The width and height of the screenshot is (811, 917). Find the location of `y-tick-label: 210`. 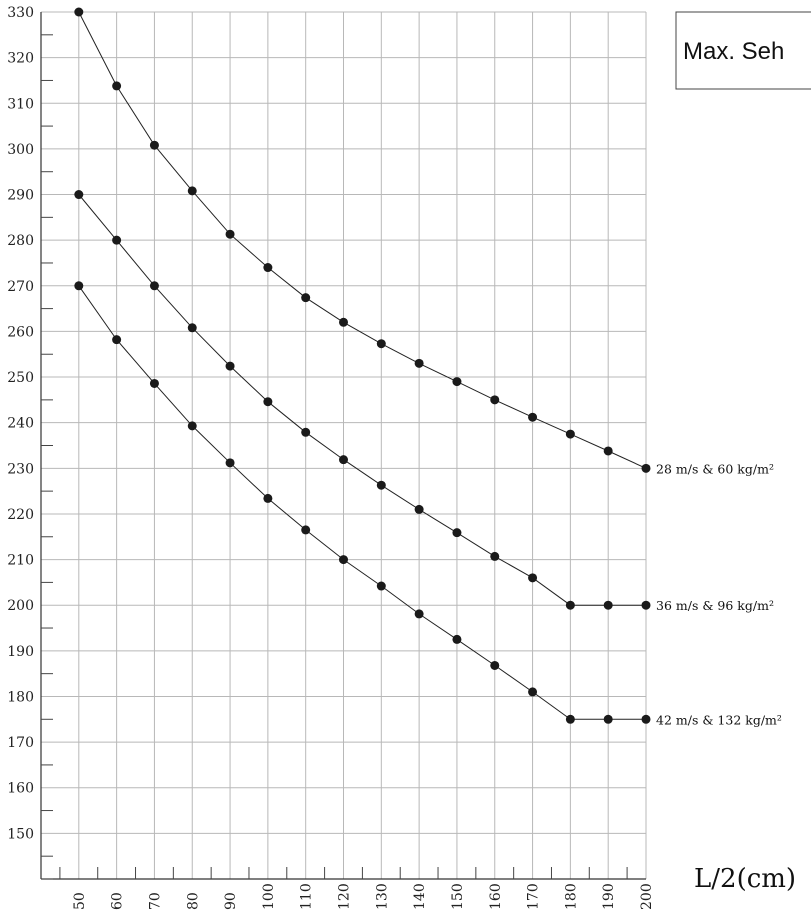

y-tick-label: 210 is located at coordinates (20, 561).